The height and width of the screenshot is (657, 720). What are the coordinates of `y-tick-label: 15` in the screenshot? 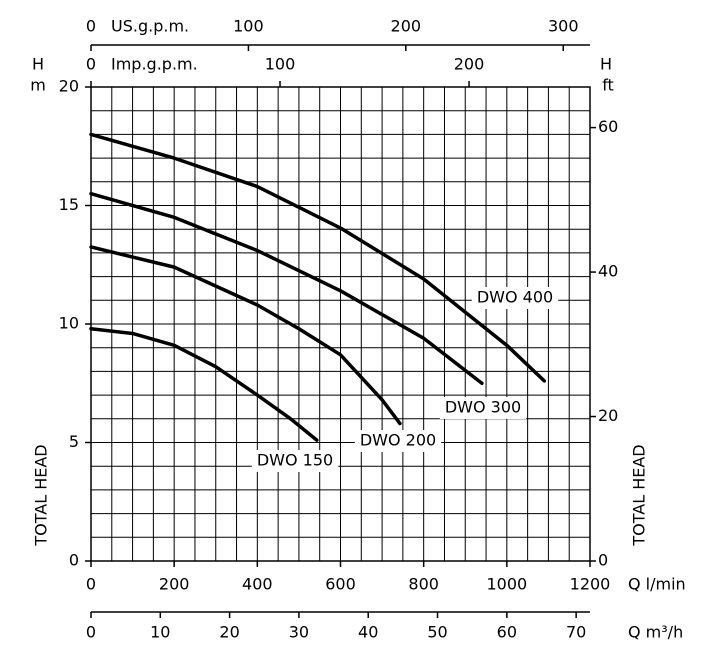 It's located at (69, 204).